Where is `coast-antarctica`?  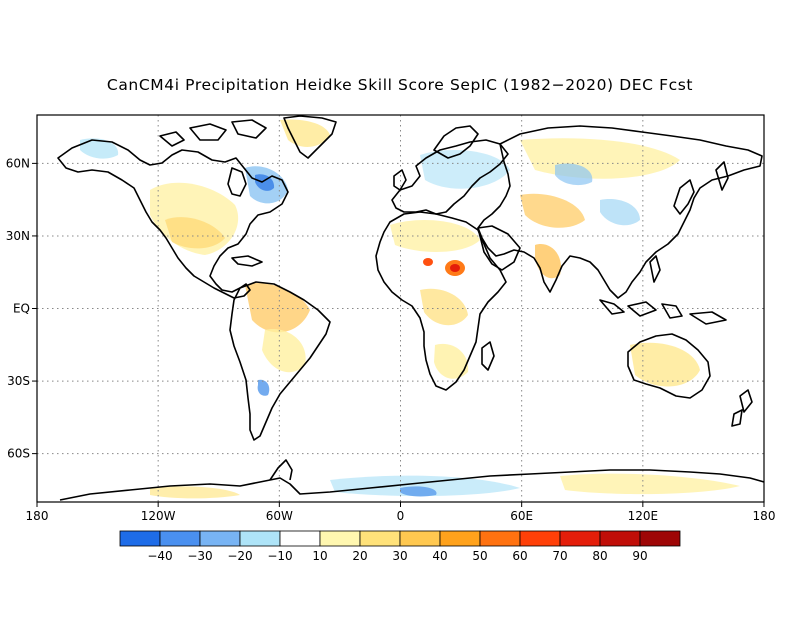
coast-antarctica is located at coordinates (411, 485).